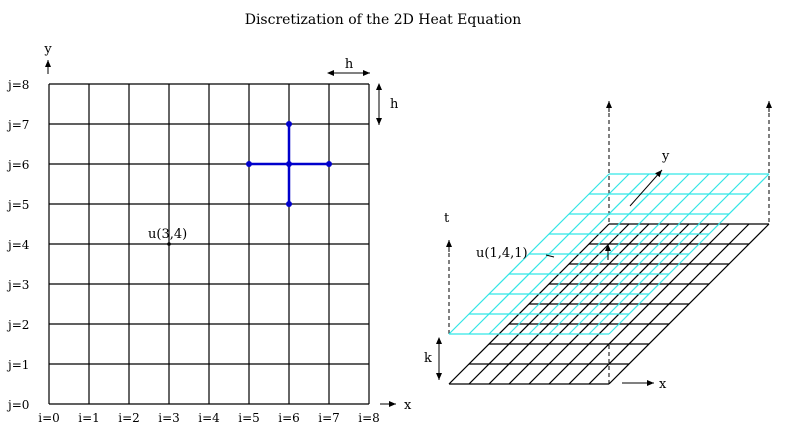 The image size is (786, 441). What do you see at coordinates (408, 405) in the screenshot?
I see `x-axis-label: x` at bounding box center [408, 405].